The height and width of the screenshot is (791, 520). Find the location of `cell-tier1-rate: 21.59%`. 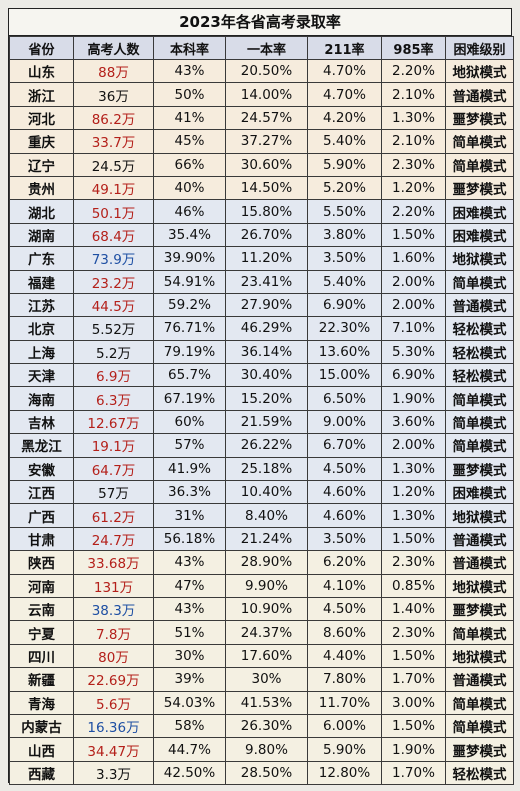

cell-tier1-rate: 21.59% is located at coordinates (266, 422).